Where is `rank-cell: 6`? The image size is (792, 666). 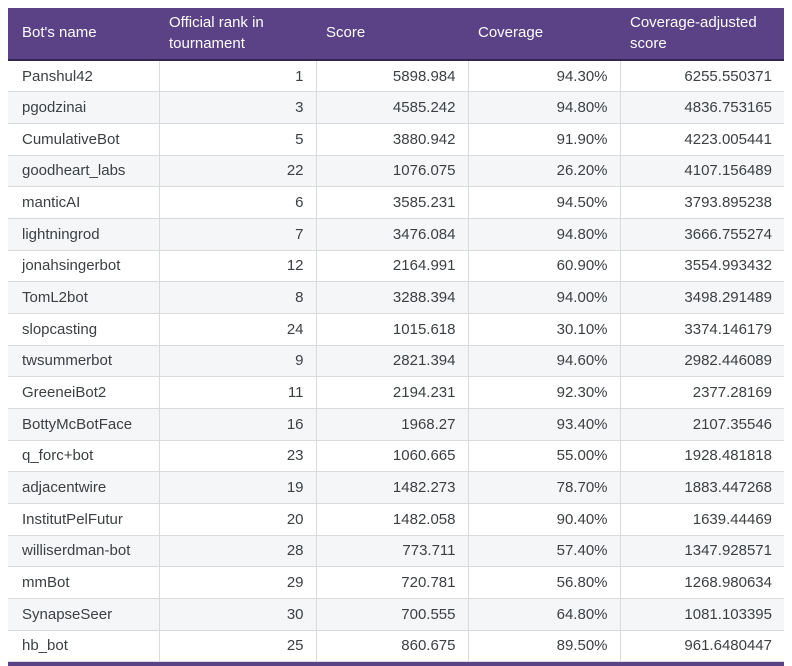 rank-cell: 6 is located at coordinates (238, 202).